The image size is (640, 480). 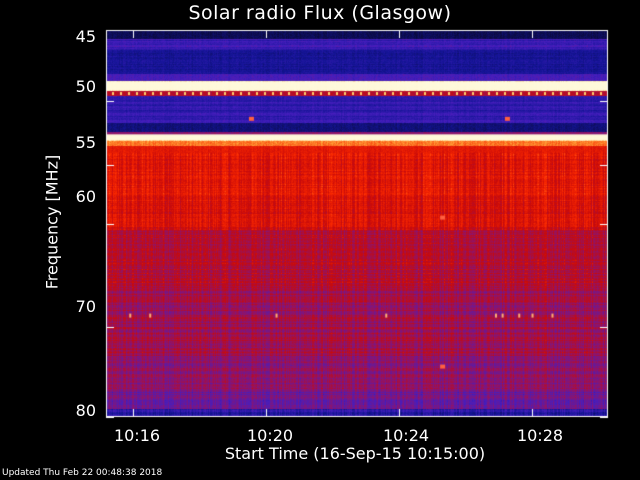 What do you see at coordinates (406, 435) in the screenshot?
I see `x-tick-label: 10:24` at bounding box center [406, 435].